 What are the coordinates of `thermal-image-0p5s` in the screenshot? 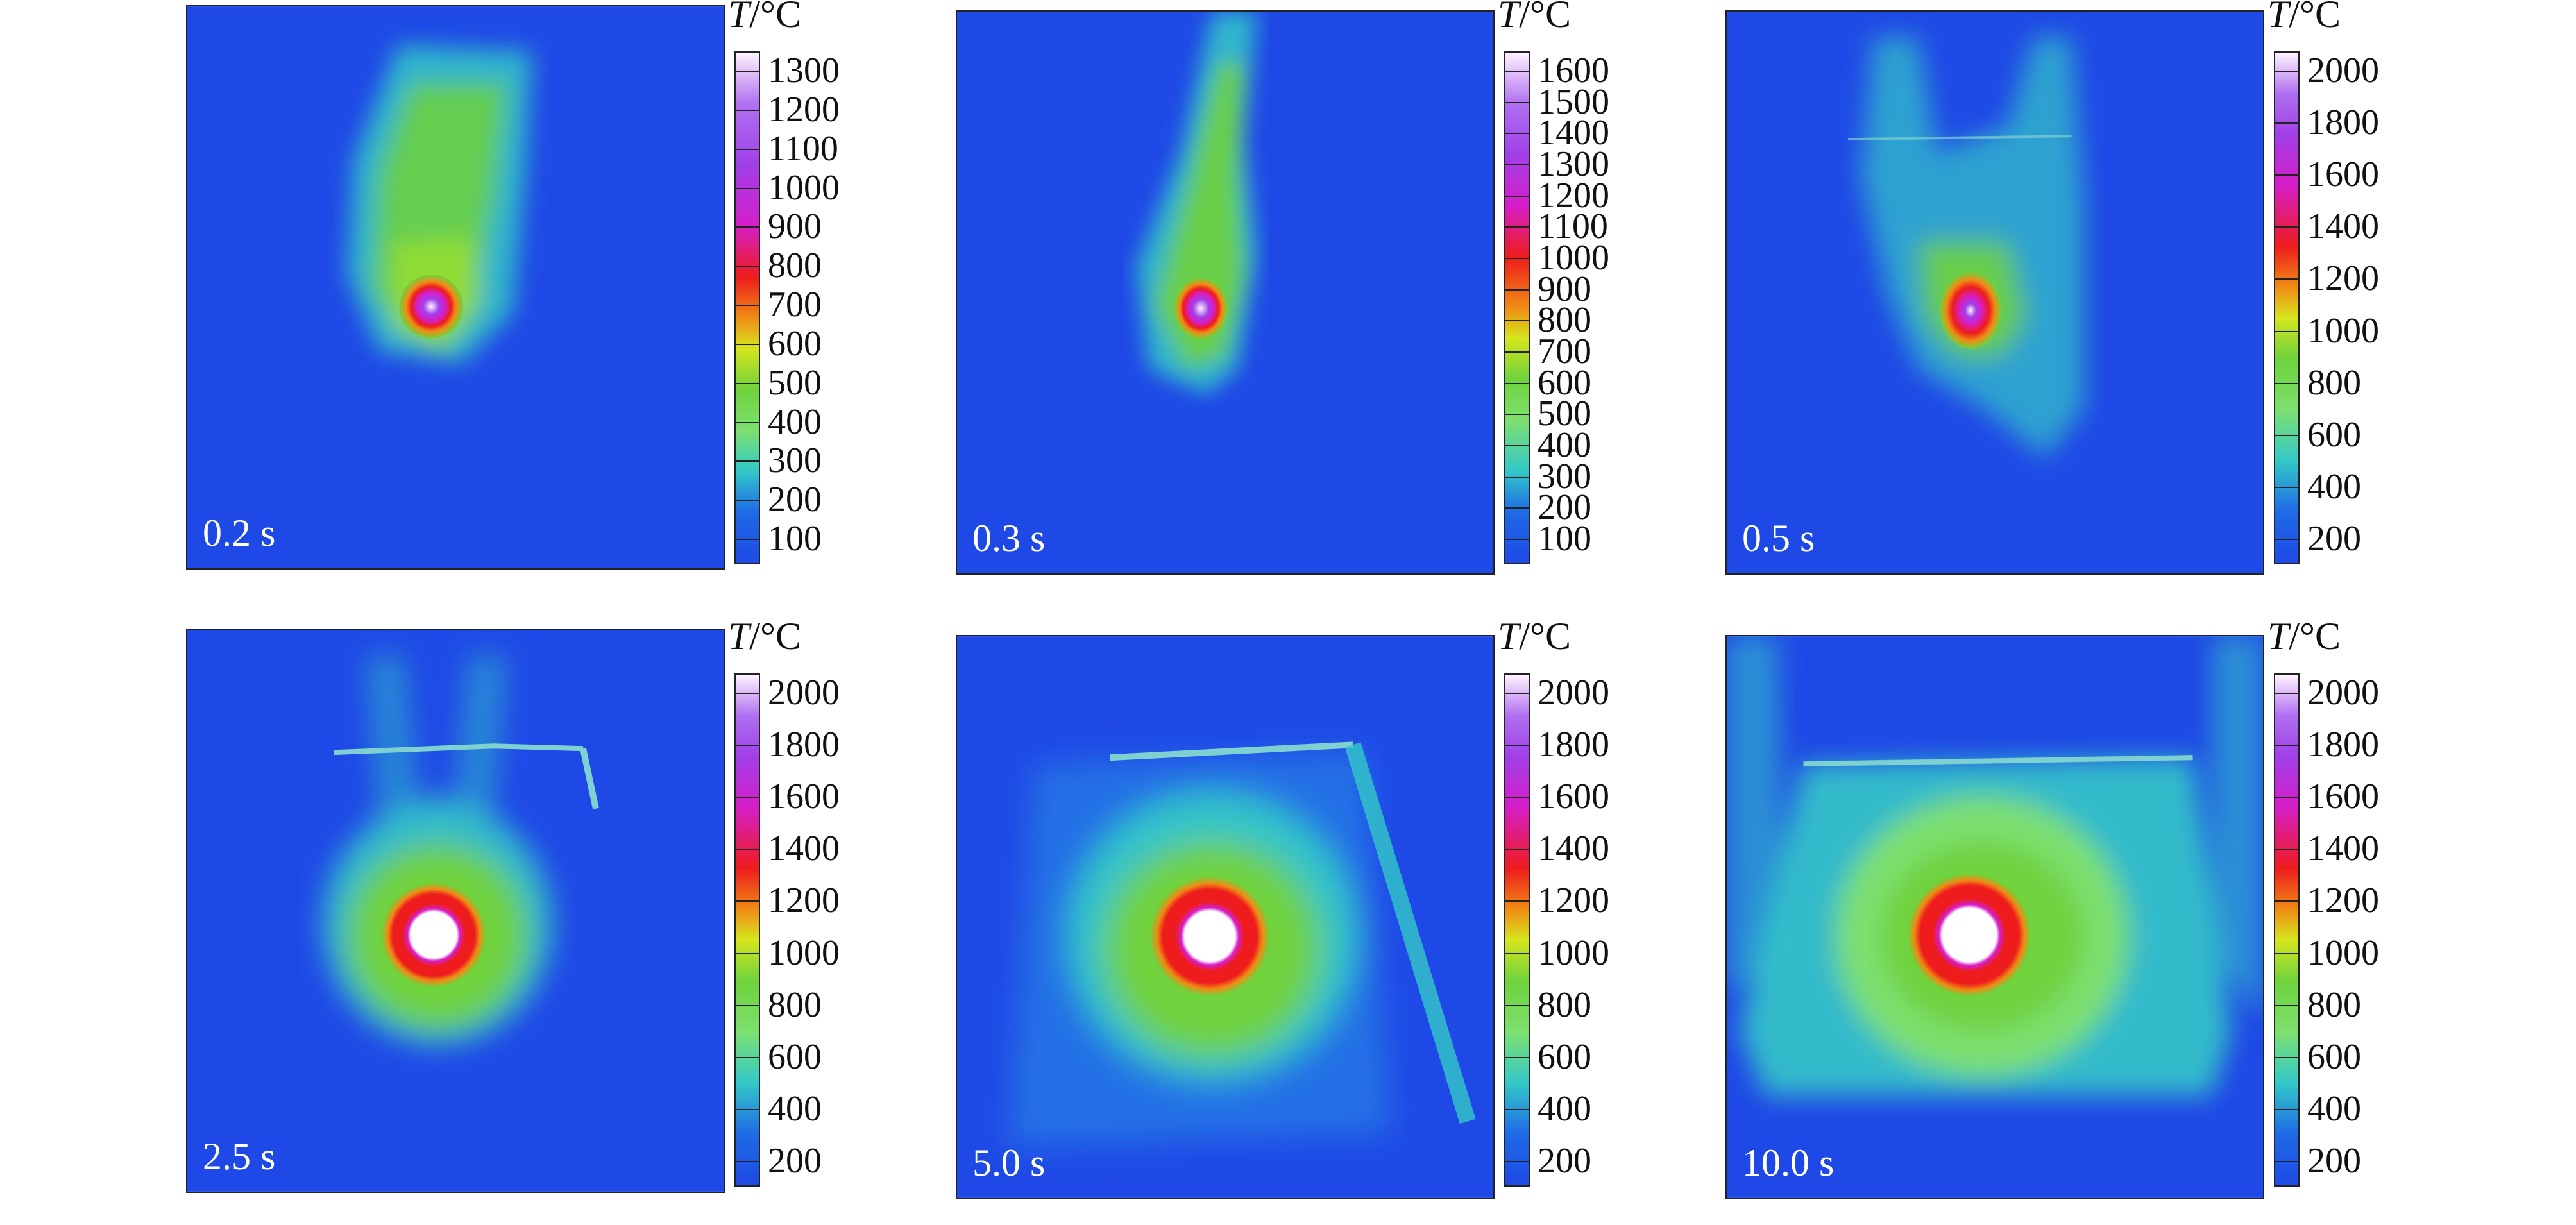 It's located at (1994, 292).